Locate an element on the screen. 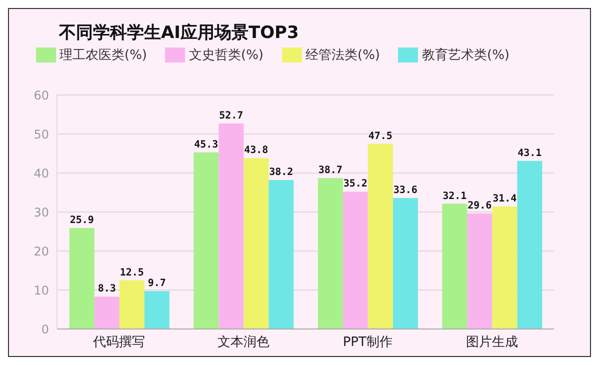 The height and width of the screenshot is (365, 599). data-label: 52.7 is located at coordinates (231, 116).